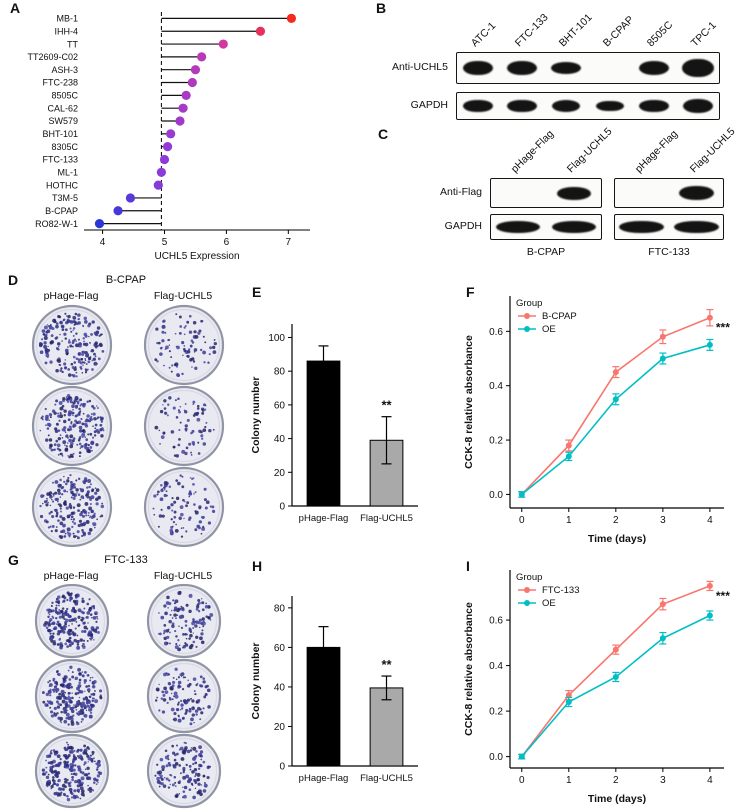 The height and width of the screenshot is (809, 750). I want to click on panel-letter-f: F, so click(470, 292).